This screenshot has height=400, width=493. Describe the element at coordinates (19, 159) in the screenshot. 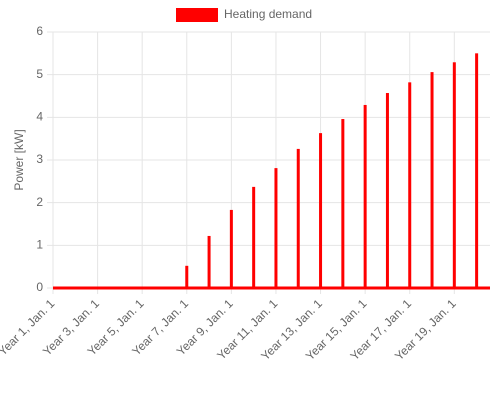

I see `y-axis-label: Power [kW]` at that location.